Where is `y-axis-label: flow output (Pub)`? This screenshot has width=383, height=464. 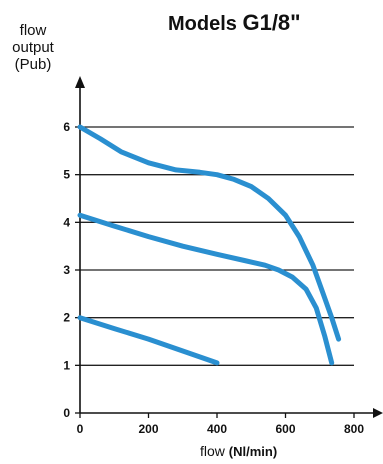
y-axis-label: flow output (Pub) is located at coordinates (33, 47).